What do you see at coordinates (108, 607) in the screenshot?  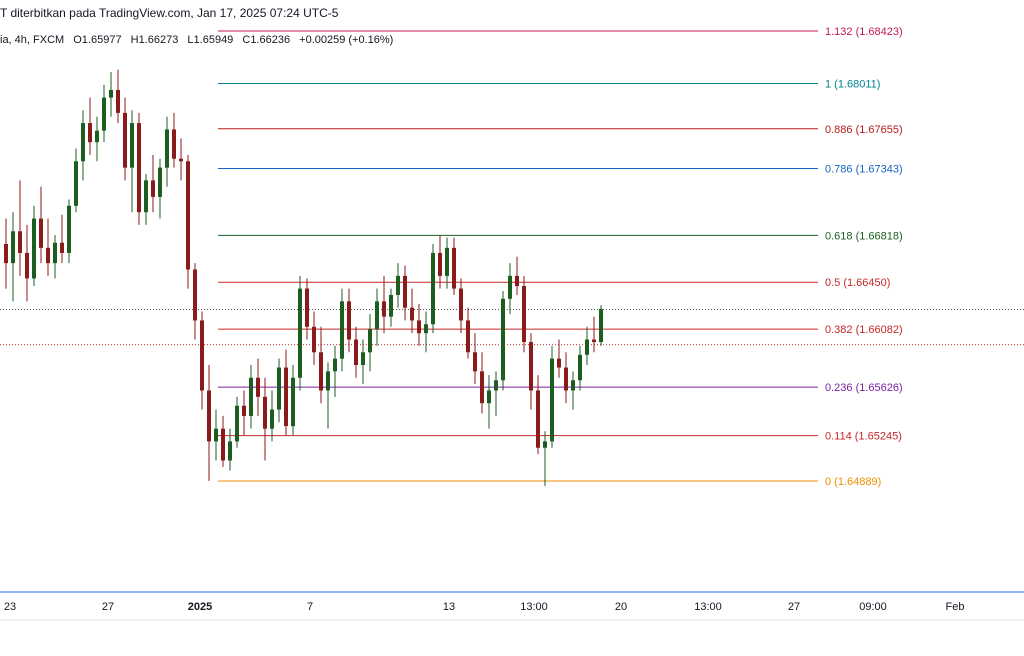 I see `time-tick-label-1: 27` at bounding box center [108, 607].